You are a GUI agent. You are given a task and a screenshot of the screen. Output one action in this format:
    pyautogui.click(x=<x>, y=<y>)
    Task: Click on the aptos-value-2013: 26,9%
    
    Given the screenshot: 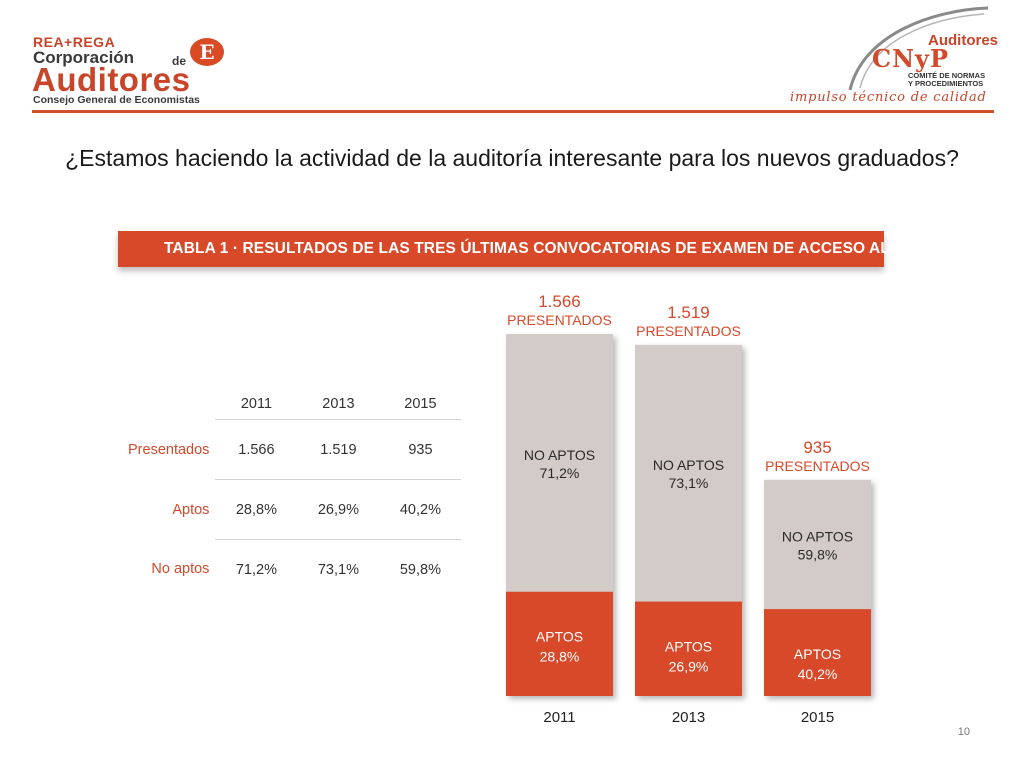 What is the action you would take?
    pyautogui.click(x=689, y=667)
    